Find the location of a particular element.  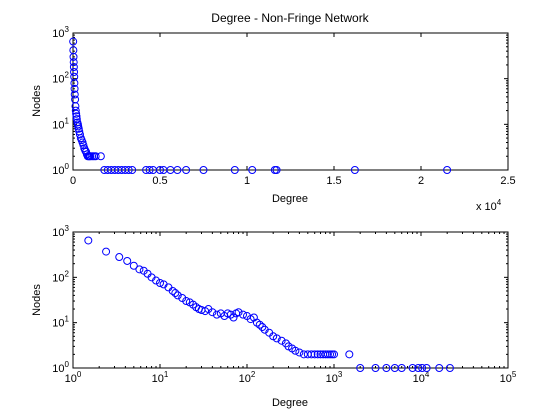

x-tick-label-exponent: 4 is located at coordinates (427, 374).